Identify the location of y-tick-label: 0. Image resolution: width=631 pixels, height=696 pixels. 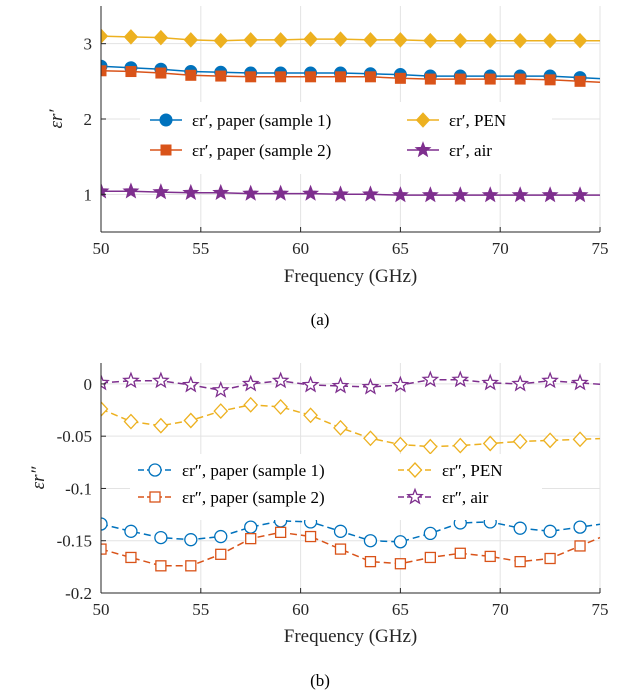
(88, 384).